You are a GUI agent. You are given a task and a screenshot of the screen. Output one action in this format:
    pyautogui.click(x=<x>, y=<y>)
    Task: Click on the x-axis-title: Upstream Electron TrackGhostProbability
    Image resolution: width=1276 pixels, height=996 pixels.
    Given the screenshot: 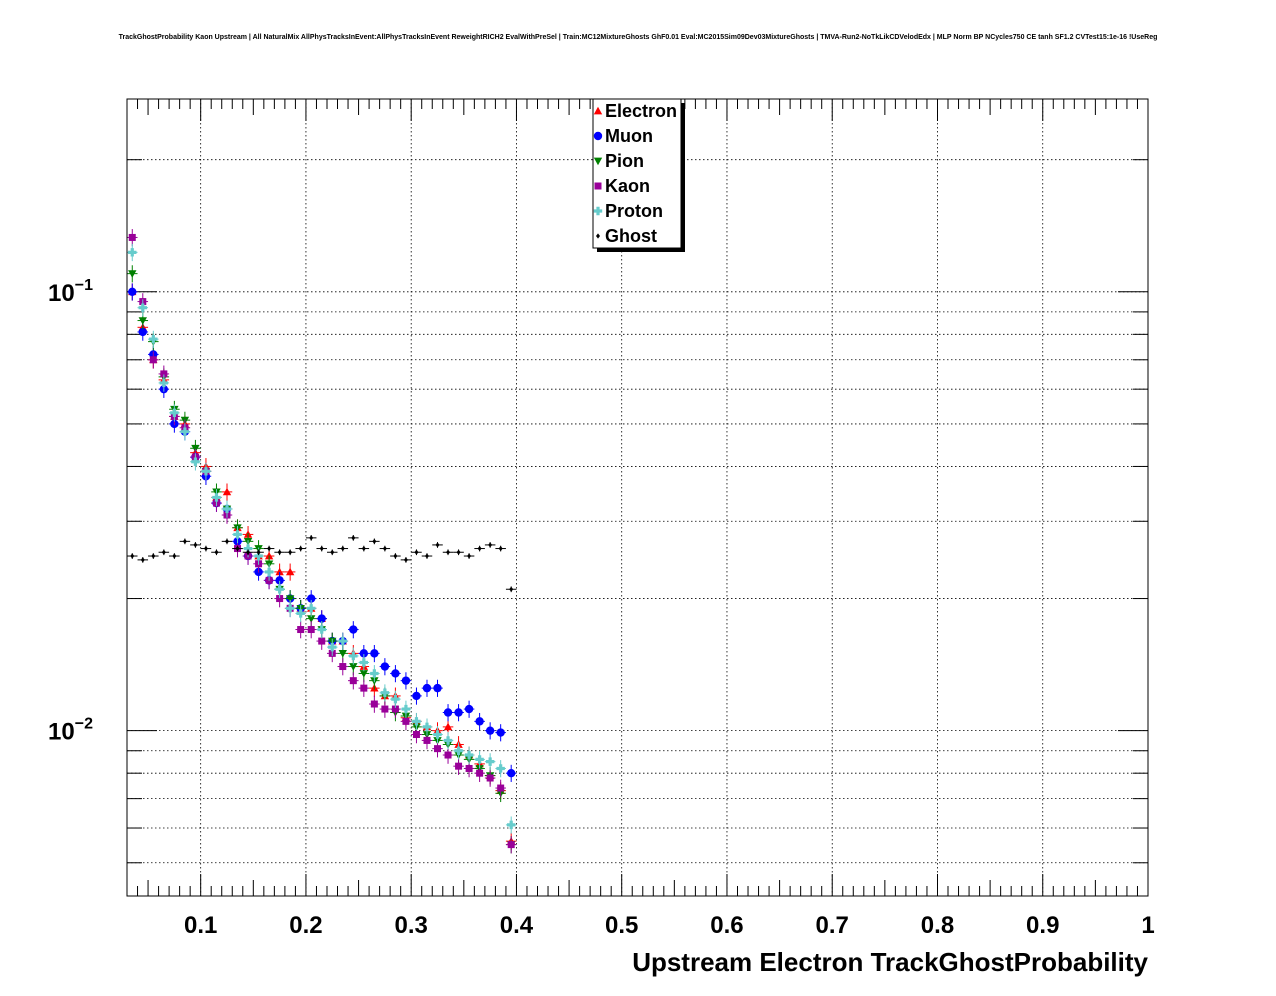 What is the action you would take?
    pyautogui.click(x=890, y=962)
    